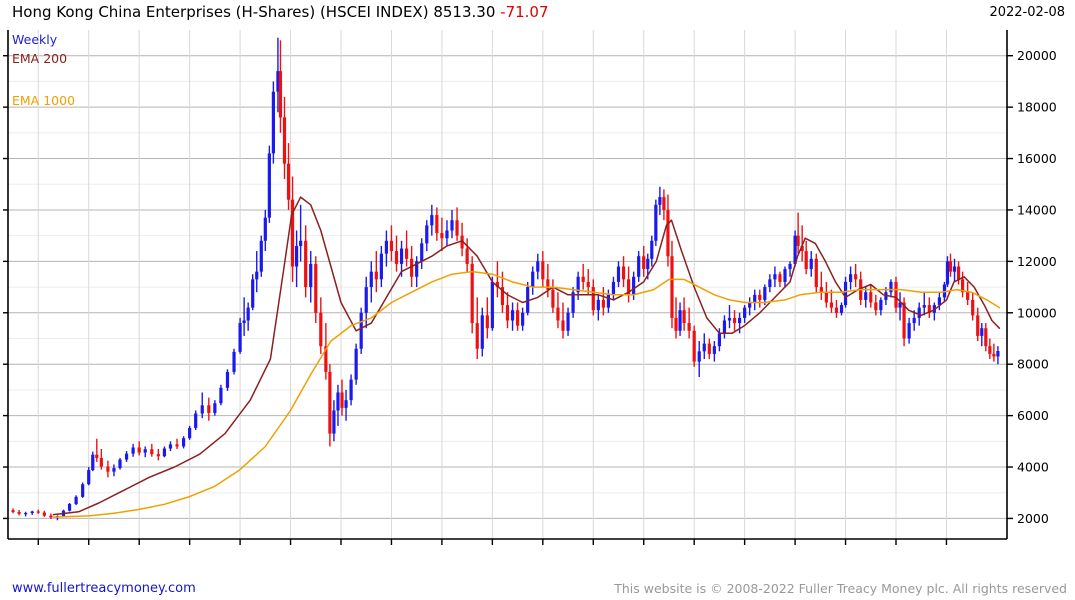 This screenshot has height=600, width=1075. I want to click on x-axis-tick-label: 2009, so click(366, 547).